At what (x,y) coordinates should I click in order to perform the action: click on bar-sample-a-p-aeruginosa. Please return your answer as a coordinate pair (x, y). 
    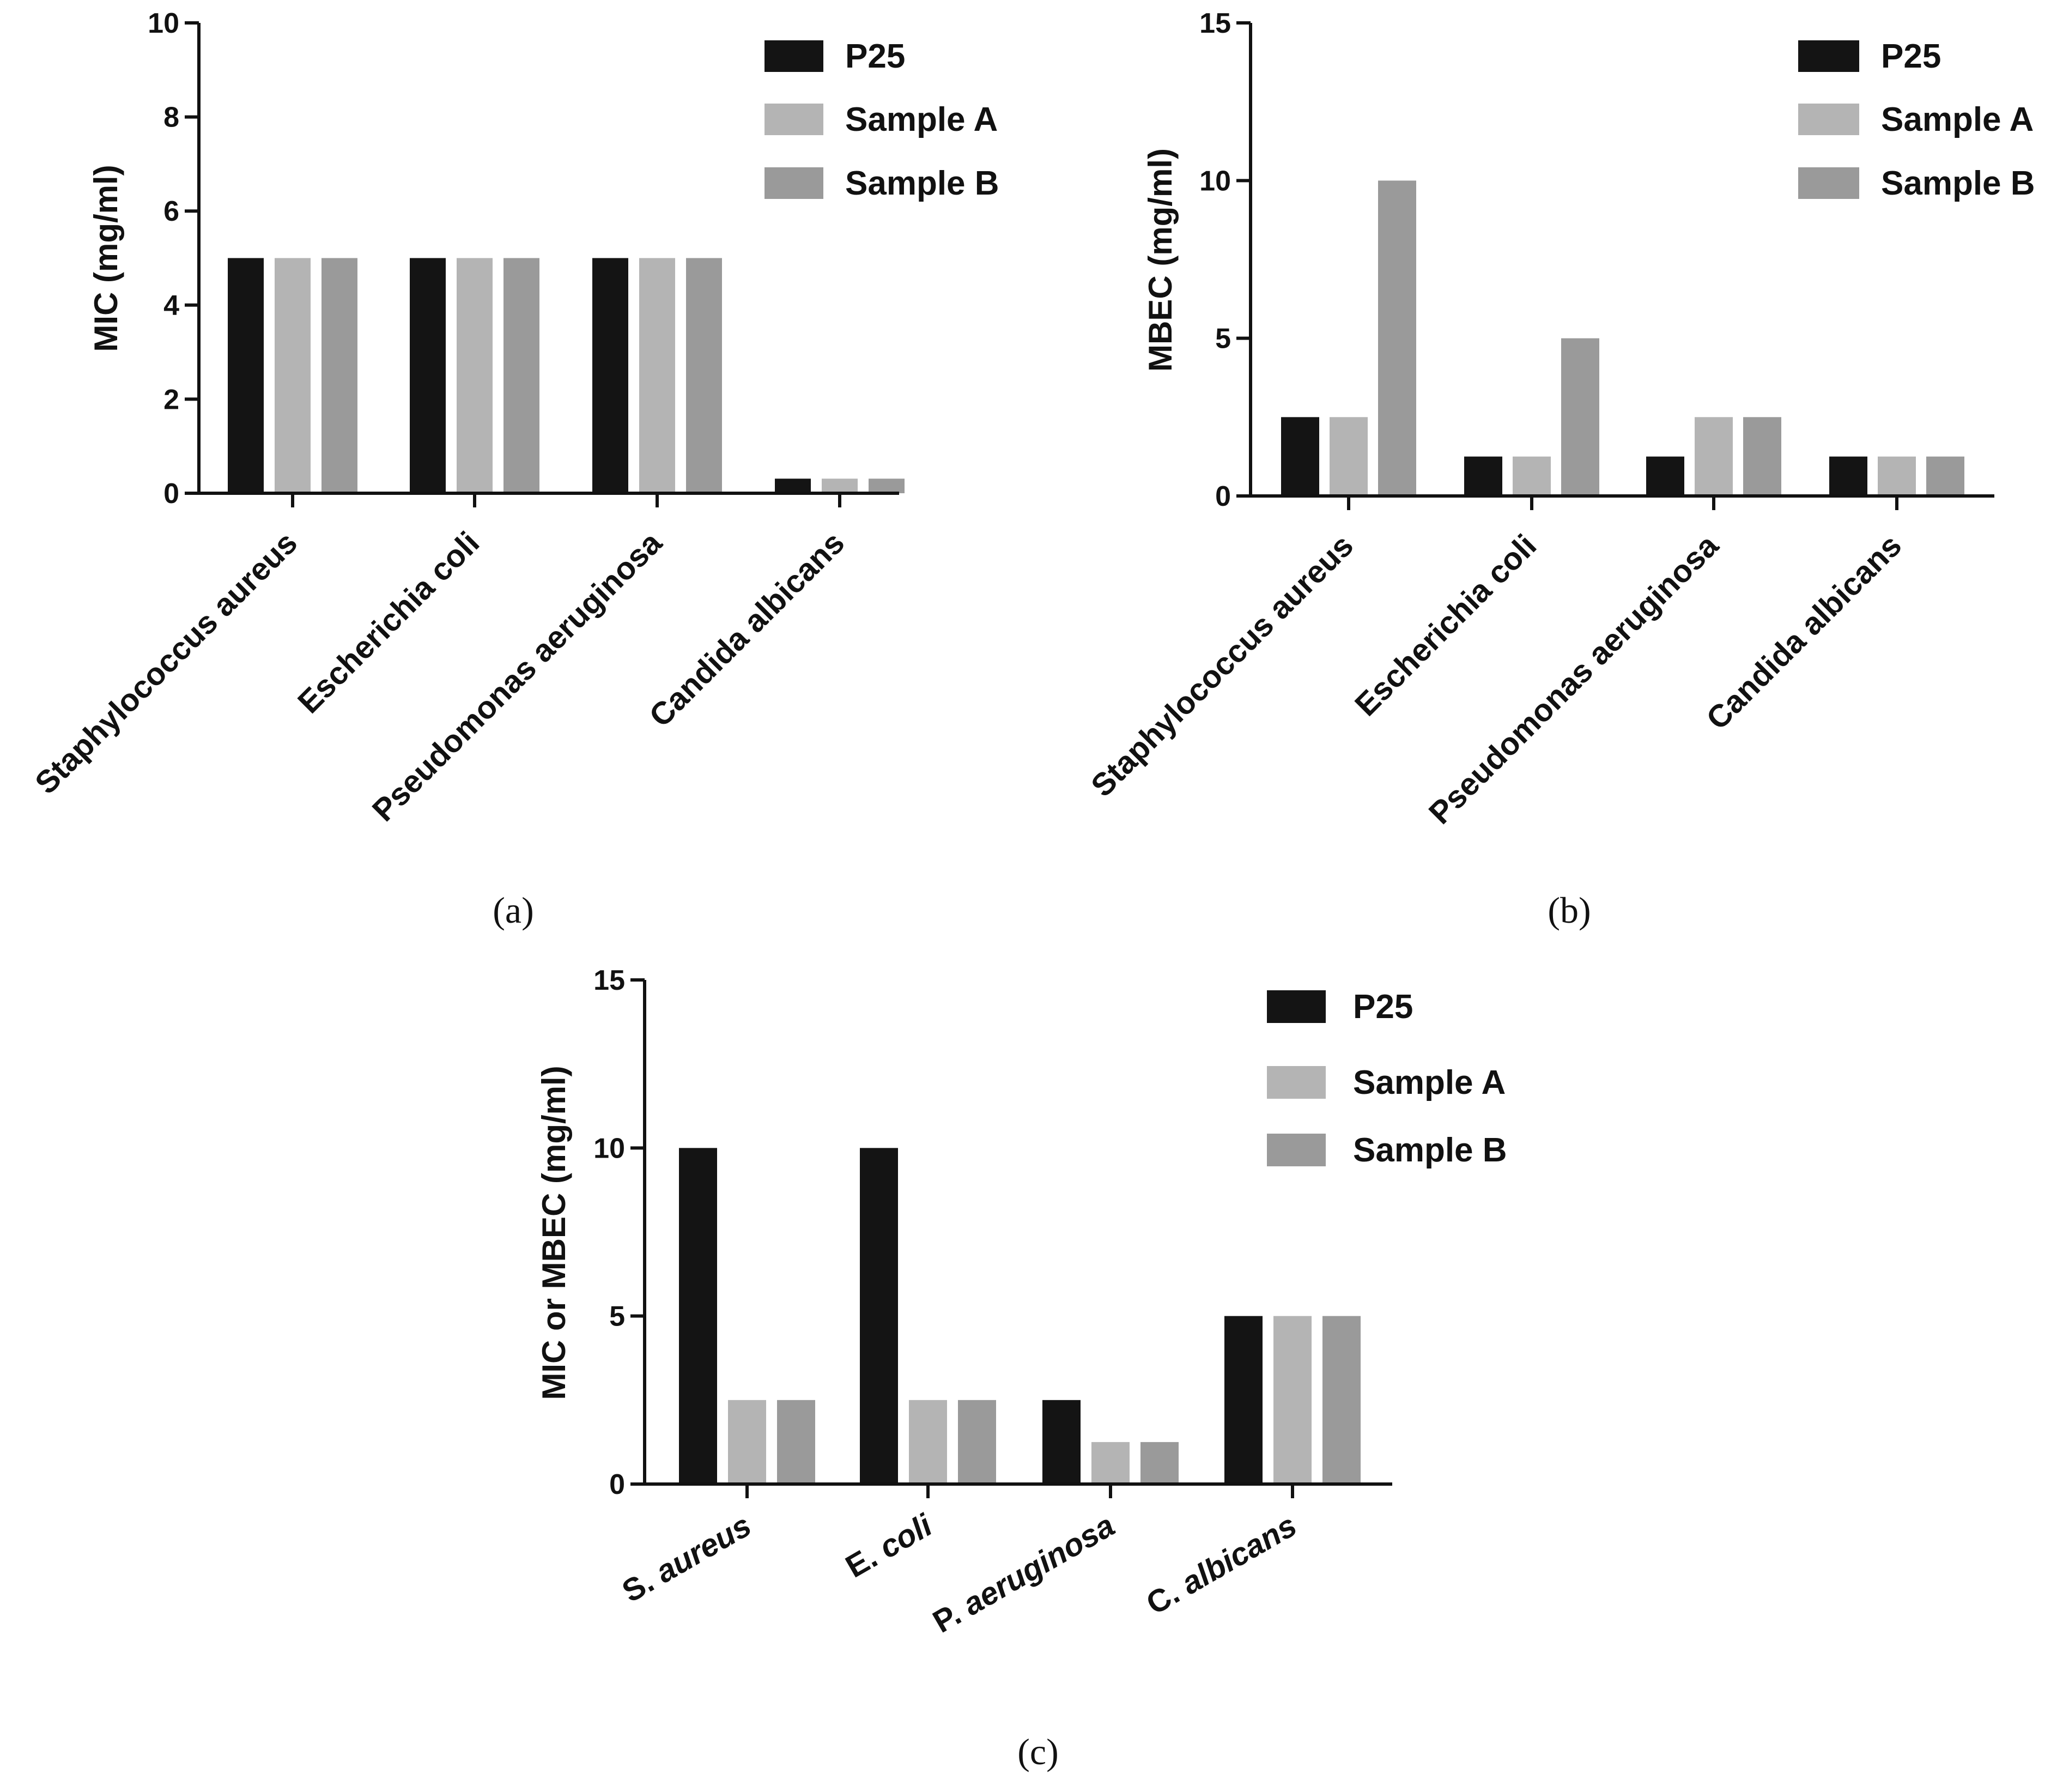
    Looking at the image, I should click on (1110, 1463).